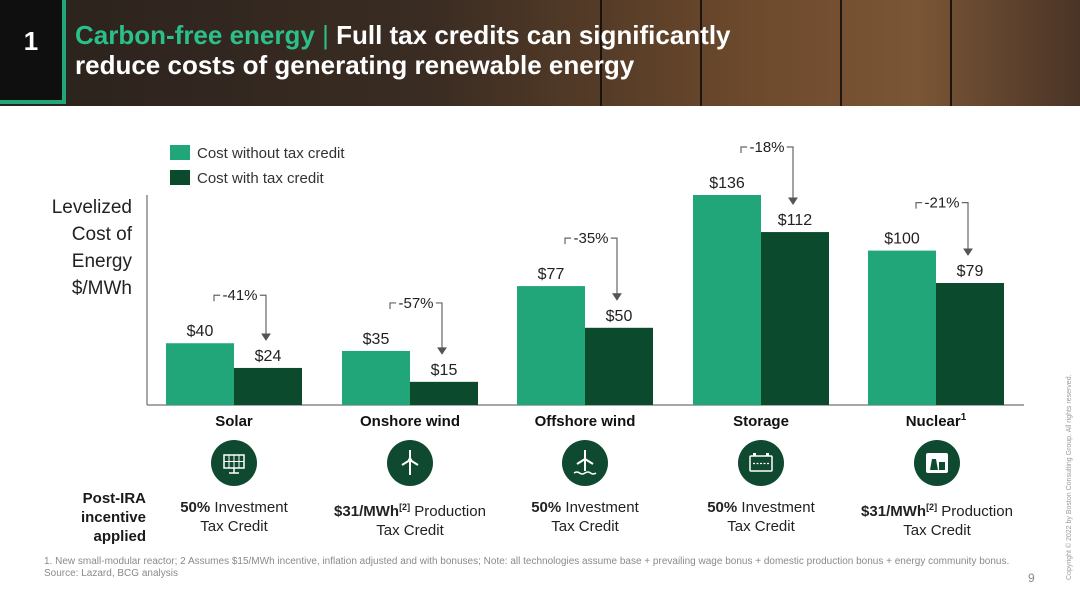 The image size is (1080, 607). What do you see at coordinates (101, 234) in the screenshot?
I see `y-axis-label-line: Cost of` at bounding box center [101, 234].